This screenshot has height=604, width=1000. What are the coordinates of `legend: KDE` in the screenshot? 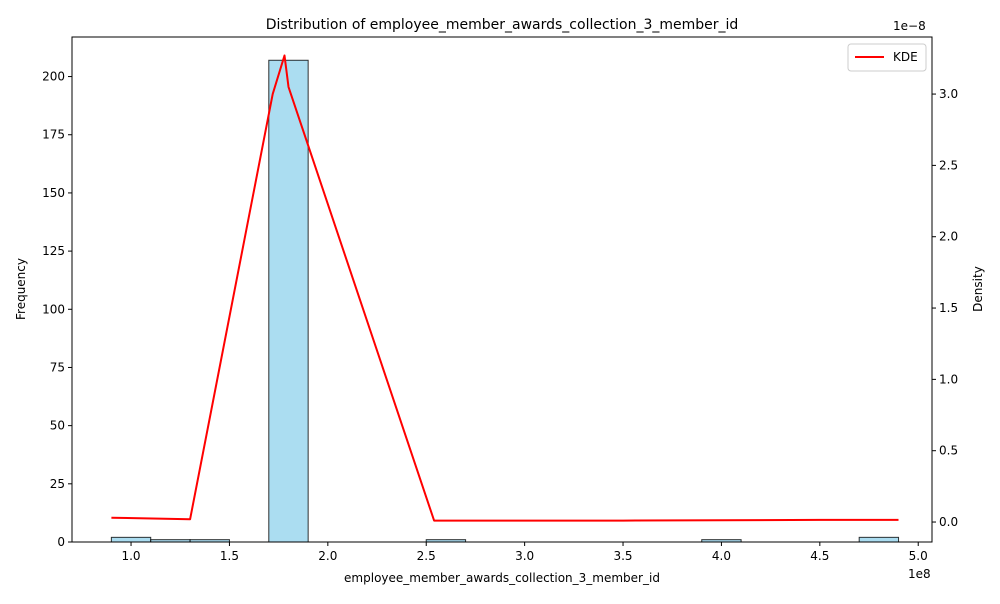 It's located at (887, 57).